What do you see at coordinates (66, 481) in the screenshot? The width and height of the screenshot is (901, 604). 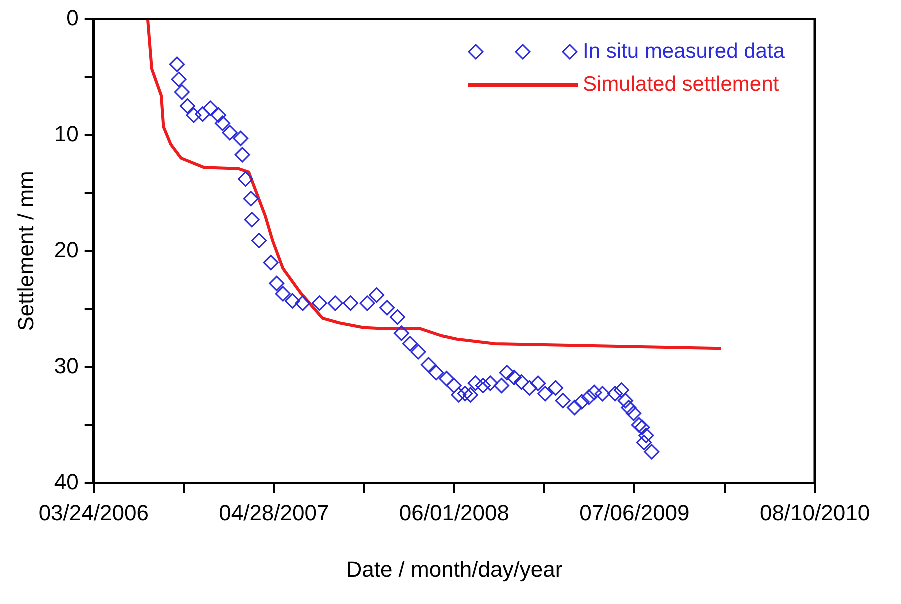 I see `y-tick-label: 40` at bounding box center [66, 481].